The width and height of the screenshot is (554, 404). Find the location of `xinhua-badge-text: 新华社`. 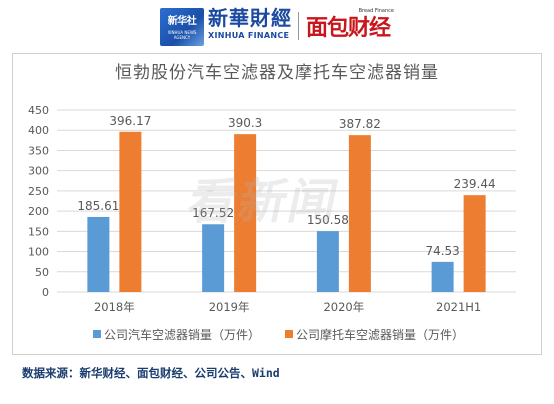

xinhua-badge-text: 新华社 is located at coordinates (182, 21).